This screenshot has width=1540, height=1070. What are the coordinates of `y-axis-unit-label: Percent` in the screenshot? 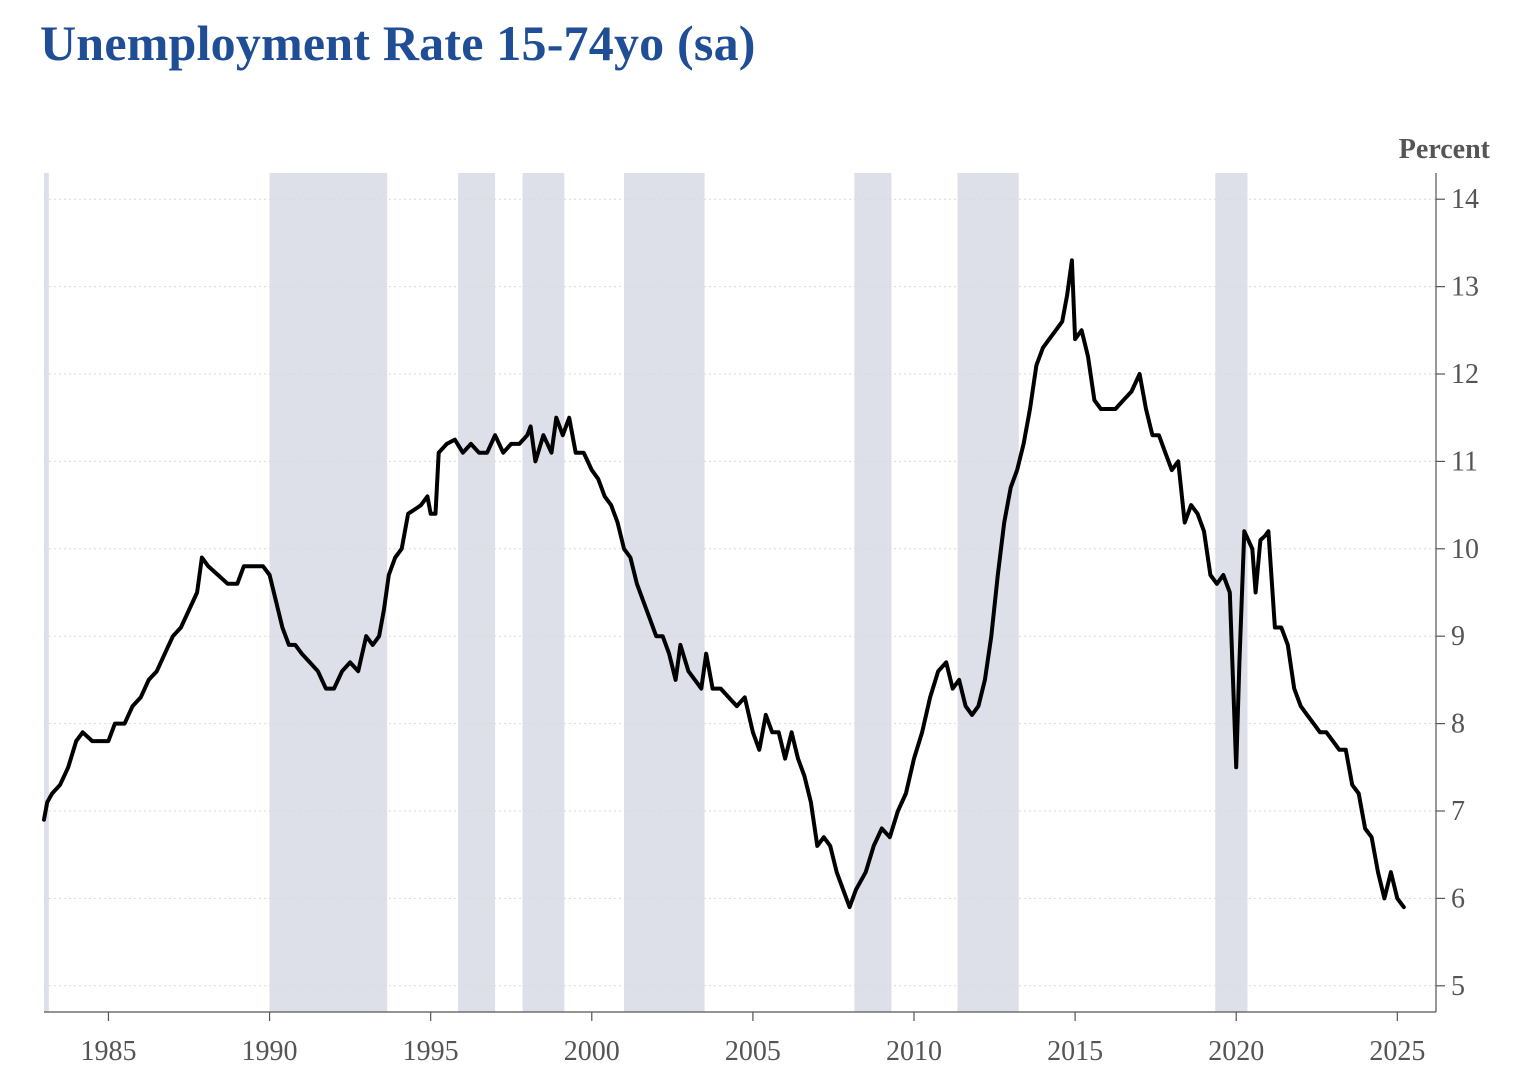 It's located at (1445, 149).